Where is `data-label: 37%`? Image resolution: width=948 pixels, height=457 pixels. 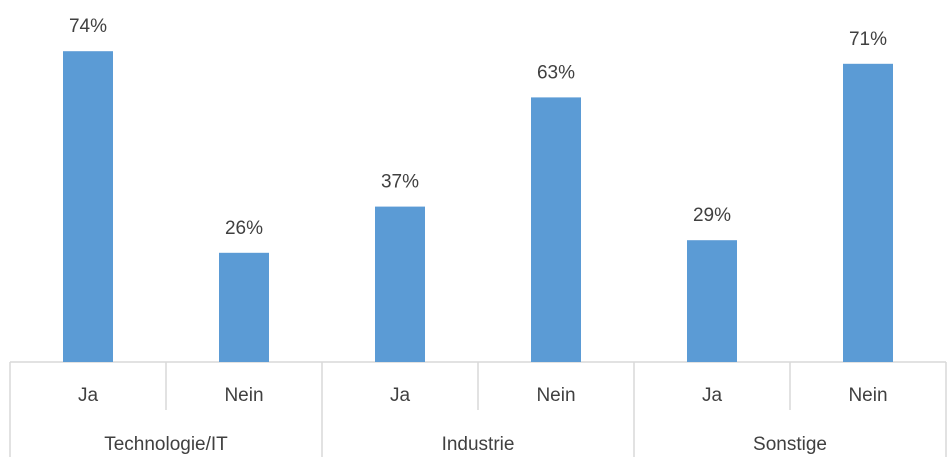 data-label: 37% is located at coordinates (400, 182).